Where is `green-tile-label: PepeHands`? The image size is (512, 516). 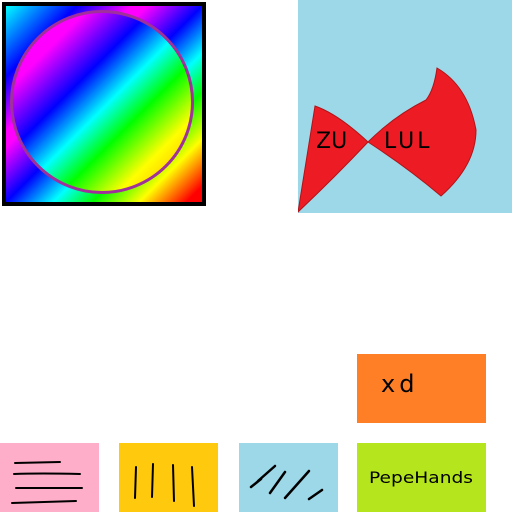
green-tile-label: PepeHands is located at coordinates (421, 477).